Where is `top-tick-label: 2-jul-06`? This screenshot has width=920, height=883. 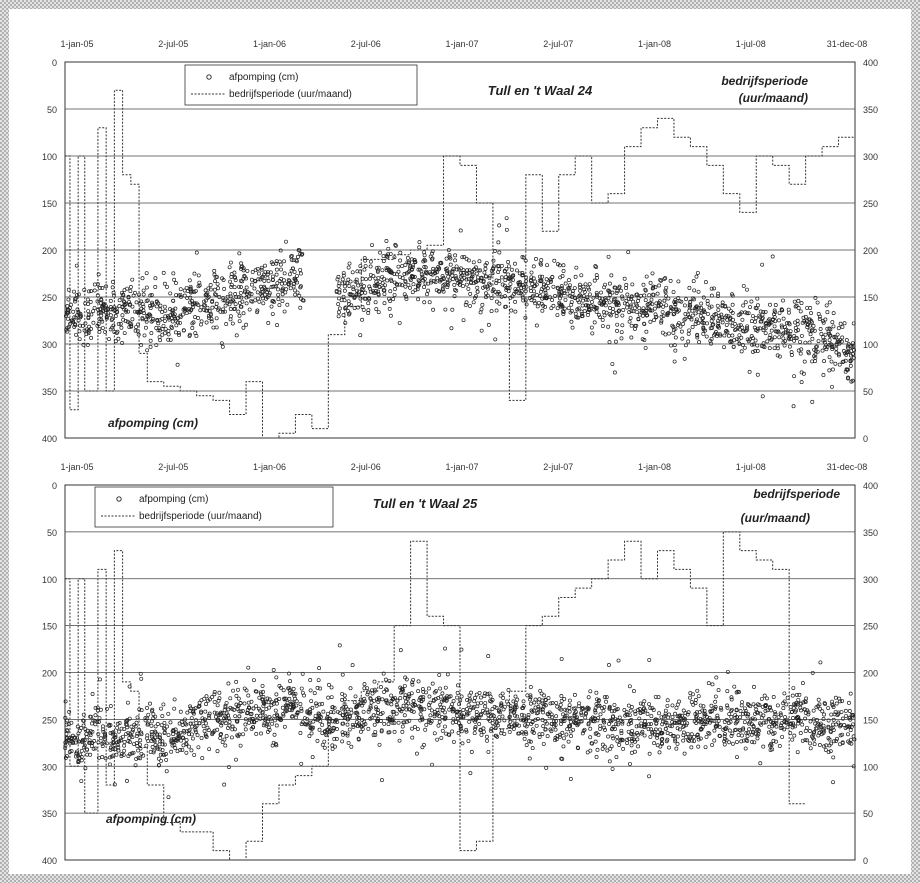
top-tick-label: 2-jul-06 is located at coordinates (366, 44).